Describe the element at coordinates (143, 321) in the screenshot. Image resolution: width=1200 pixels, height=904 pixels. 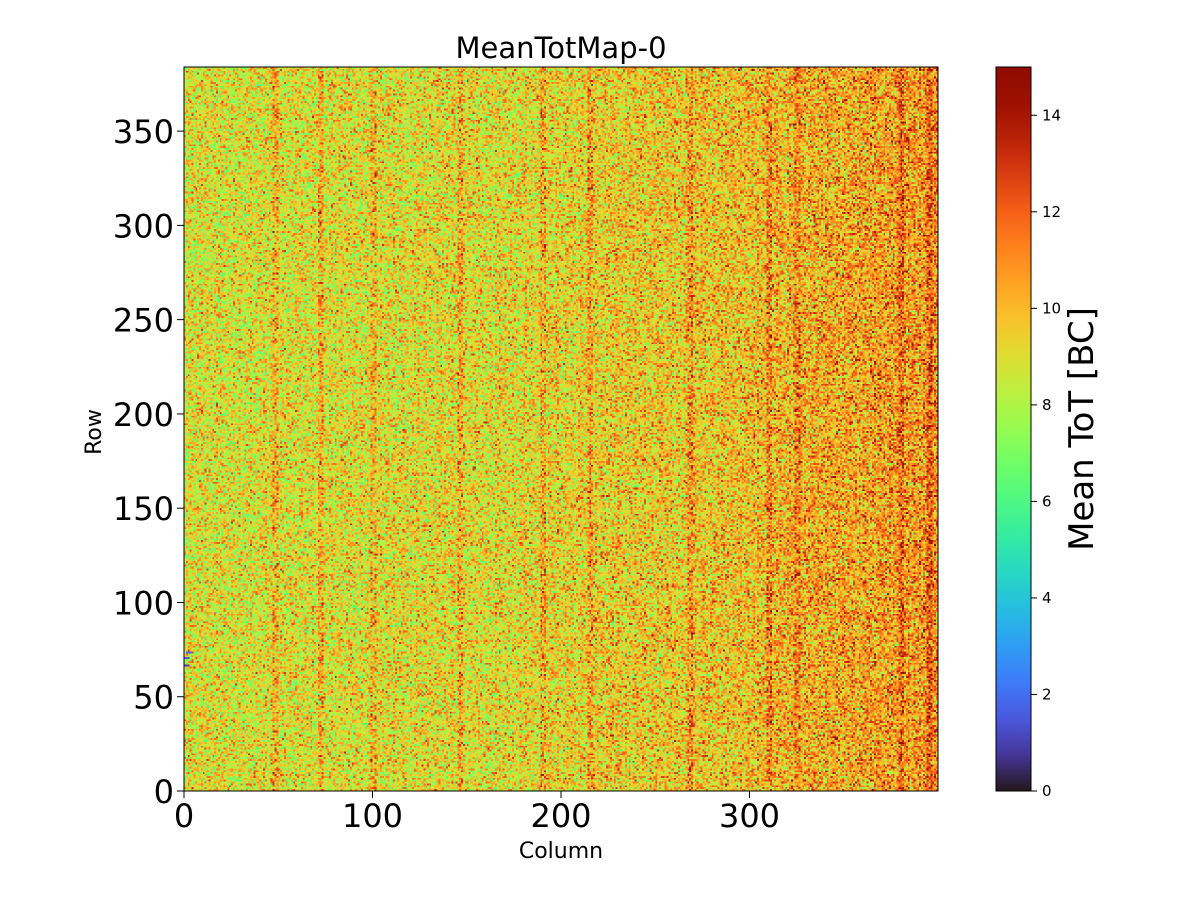
I see `y-tick-label: 250` at that location.